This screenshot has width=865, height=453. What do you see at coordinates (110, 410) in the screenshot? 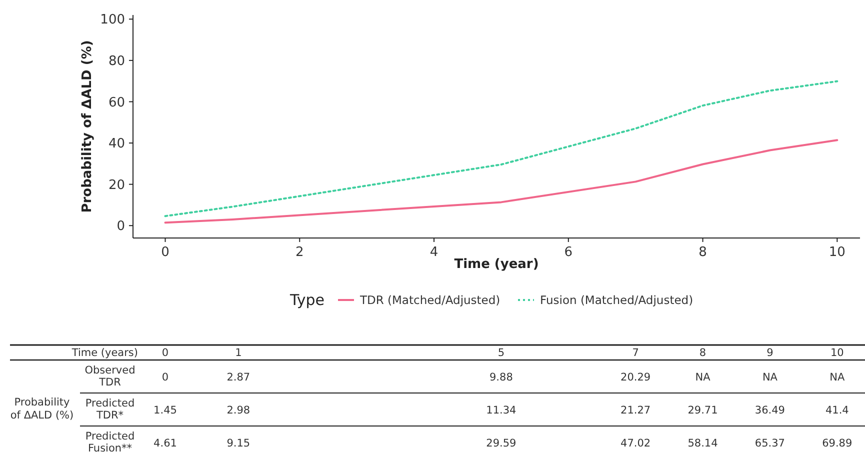
I see `text: Predicted TDR*` at bounding box center [110, 410].